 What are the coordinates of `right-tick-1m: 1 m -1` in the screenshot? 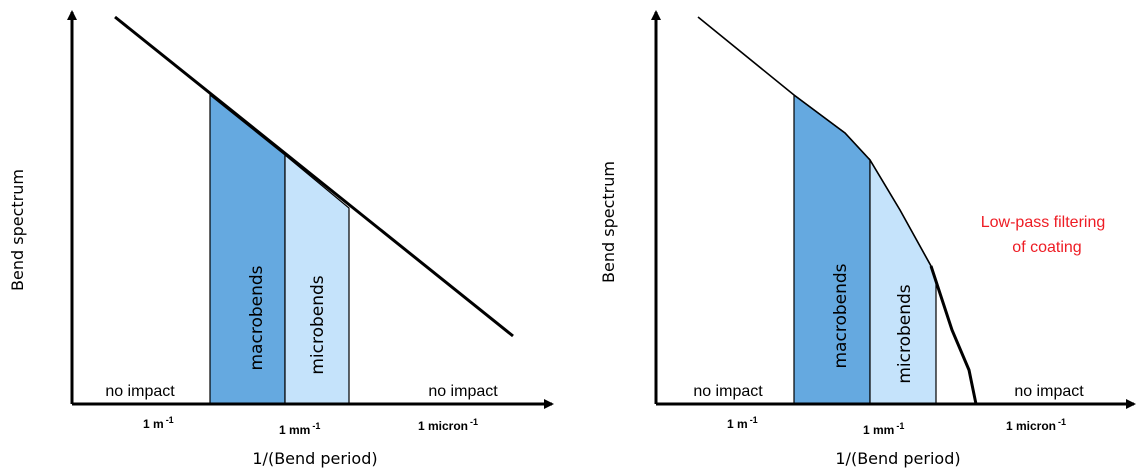 It's located at (742, 423).